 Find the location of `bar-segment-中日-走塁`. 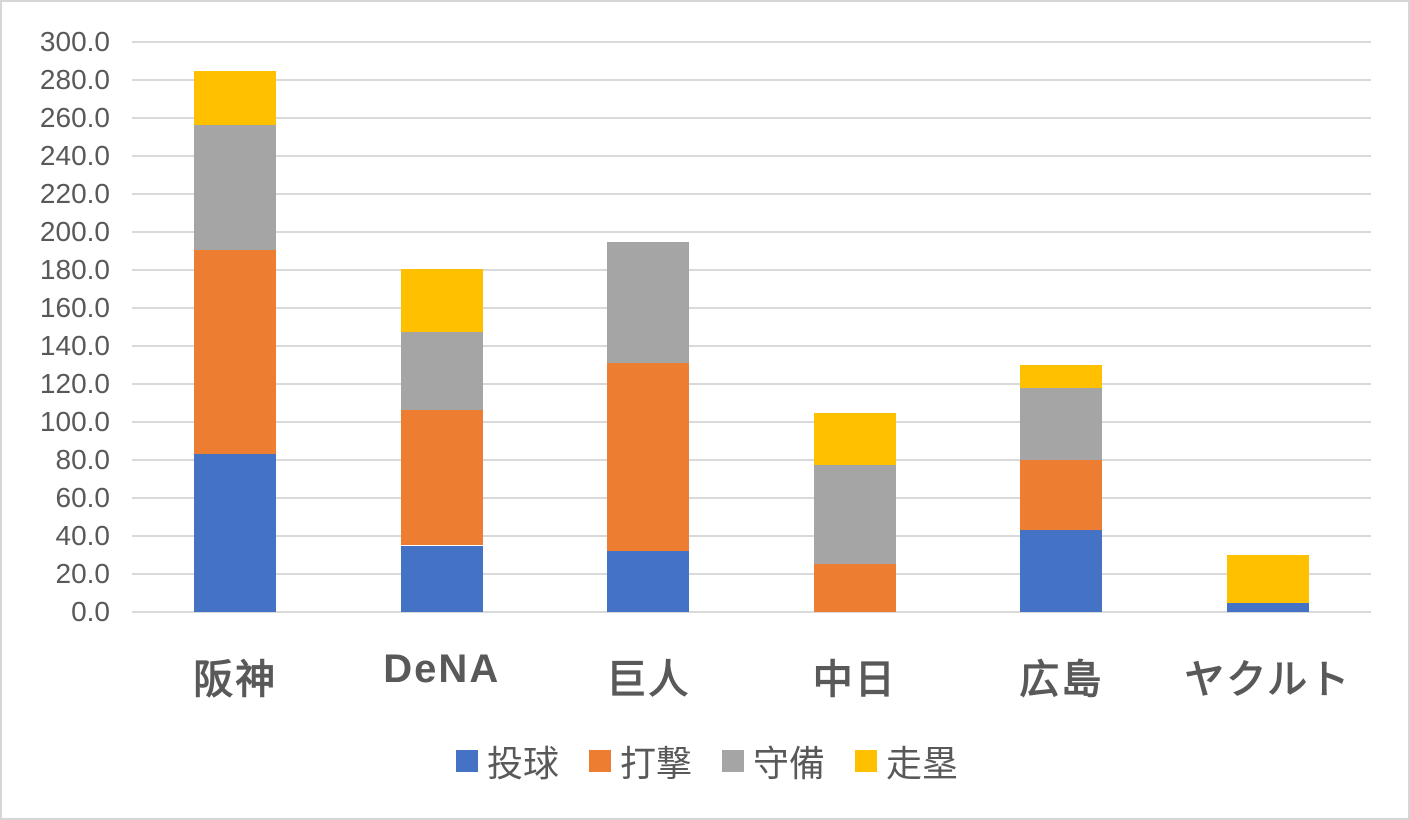

bar-segment-中日-走塁 is located at coordinates (854, 438).